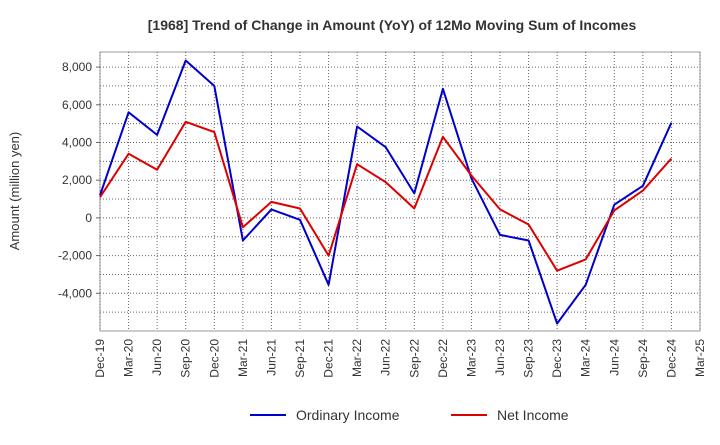 Image resolution: width=720 pixels, height=445 pixels. Describe the element at coordinates (348, 415) in the screenshot. I see `legend-label: Ordinary Income` at that location.